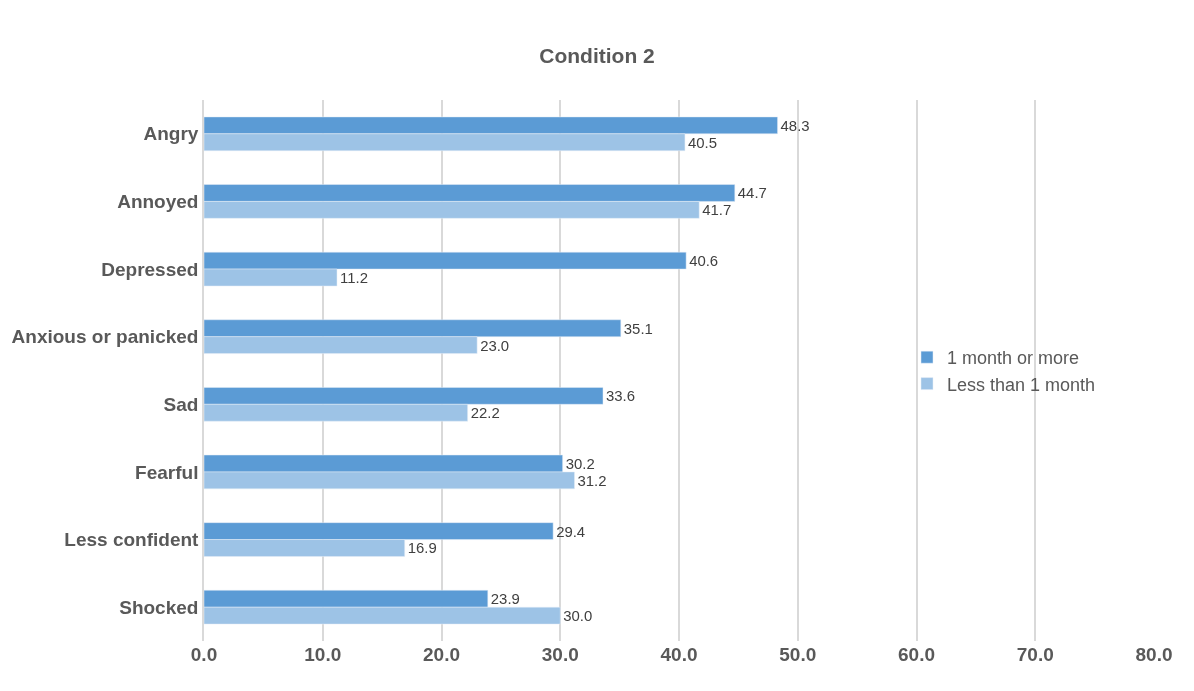 Image resolution: width=1194 pixels, height=691 pixels. Describe the element at coordinates (571, 531) in the screenshot. I see `data-label: 29.4` at that location.